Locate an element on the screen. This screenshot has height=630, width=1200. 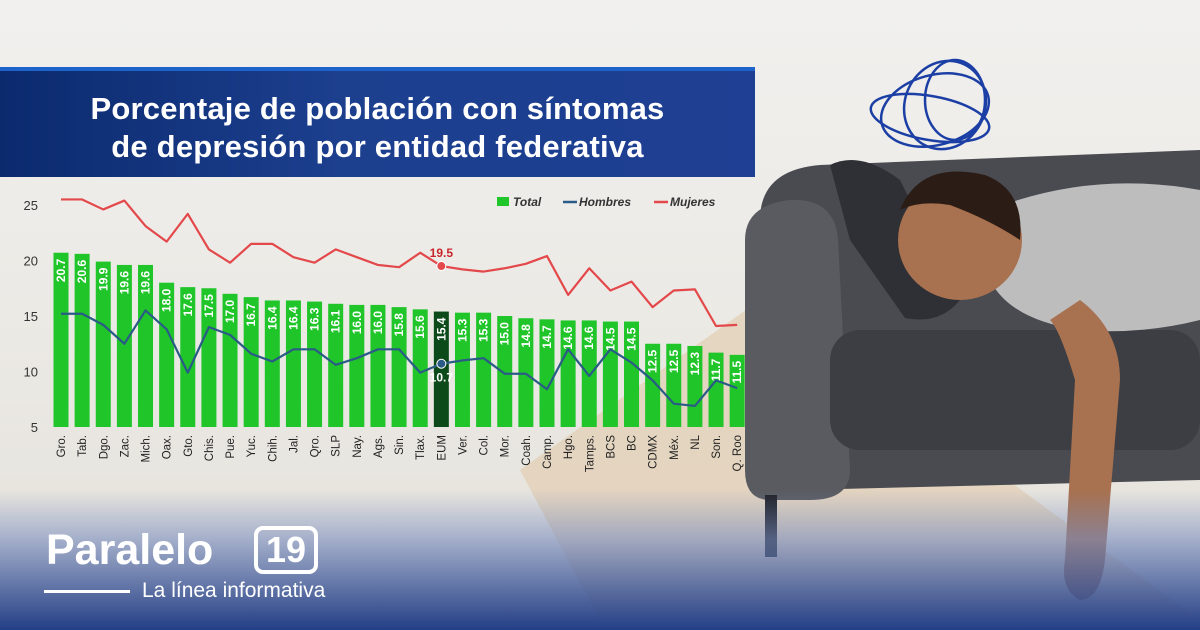
x-tick-label: Chis. is located at coordinates (210, 448).